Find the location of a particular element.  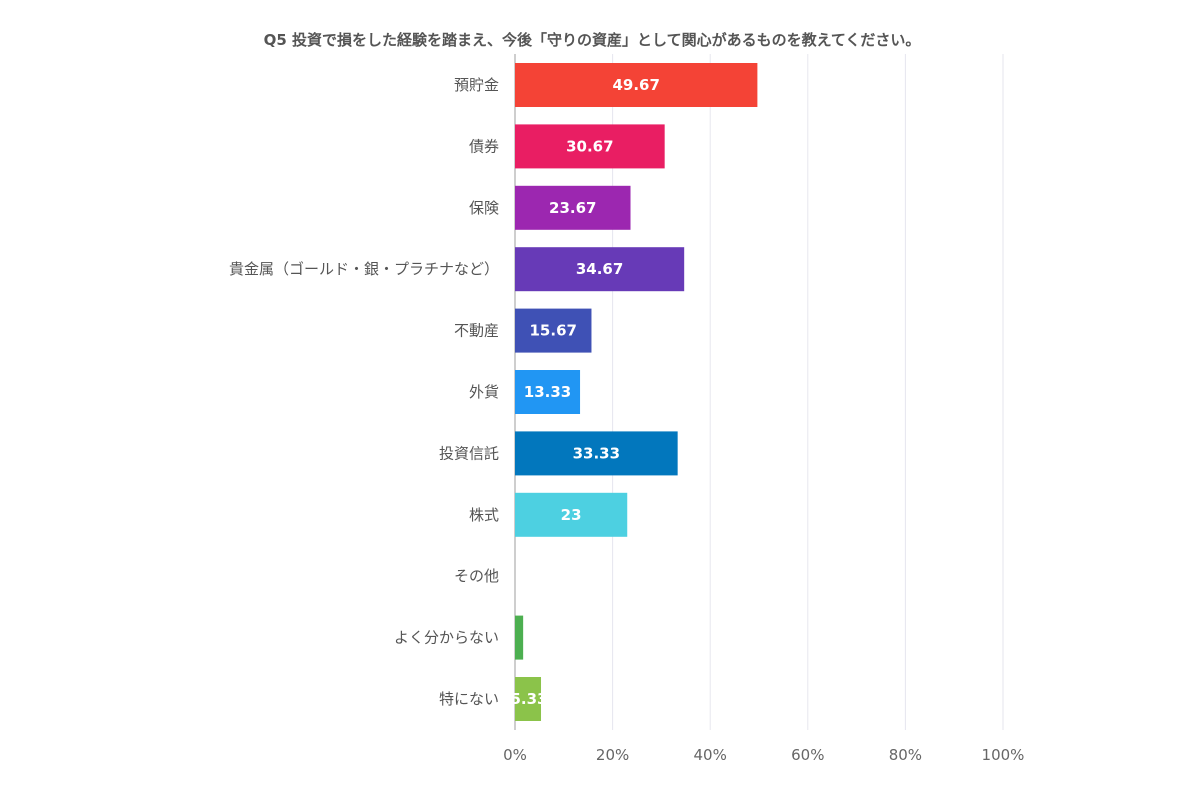

category-label: 貴金属（ゴールド・銀・プラチナなど） is located at coordinates (364, 269).